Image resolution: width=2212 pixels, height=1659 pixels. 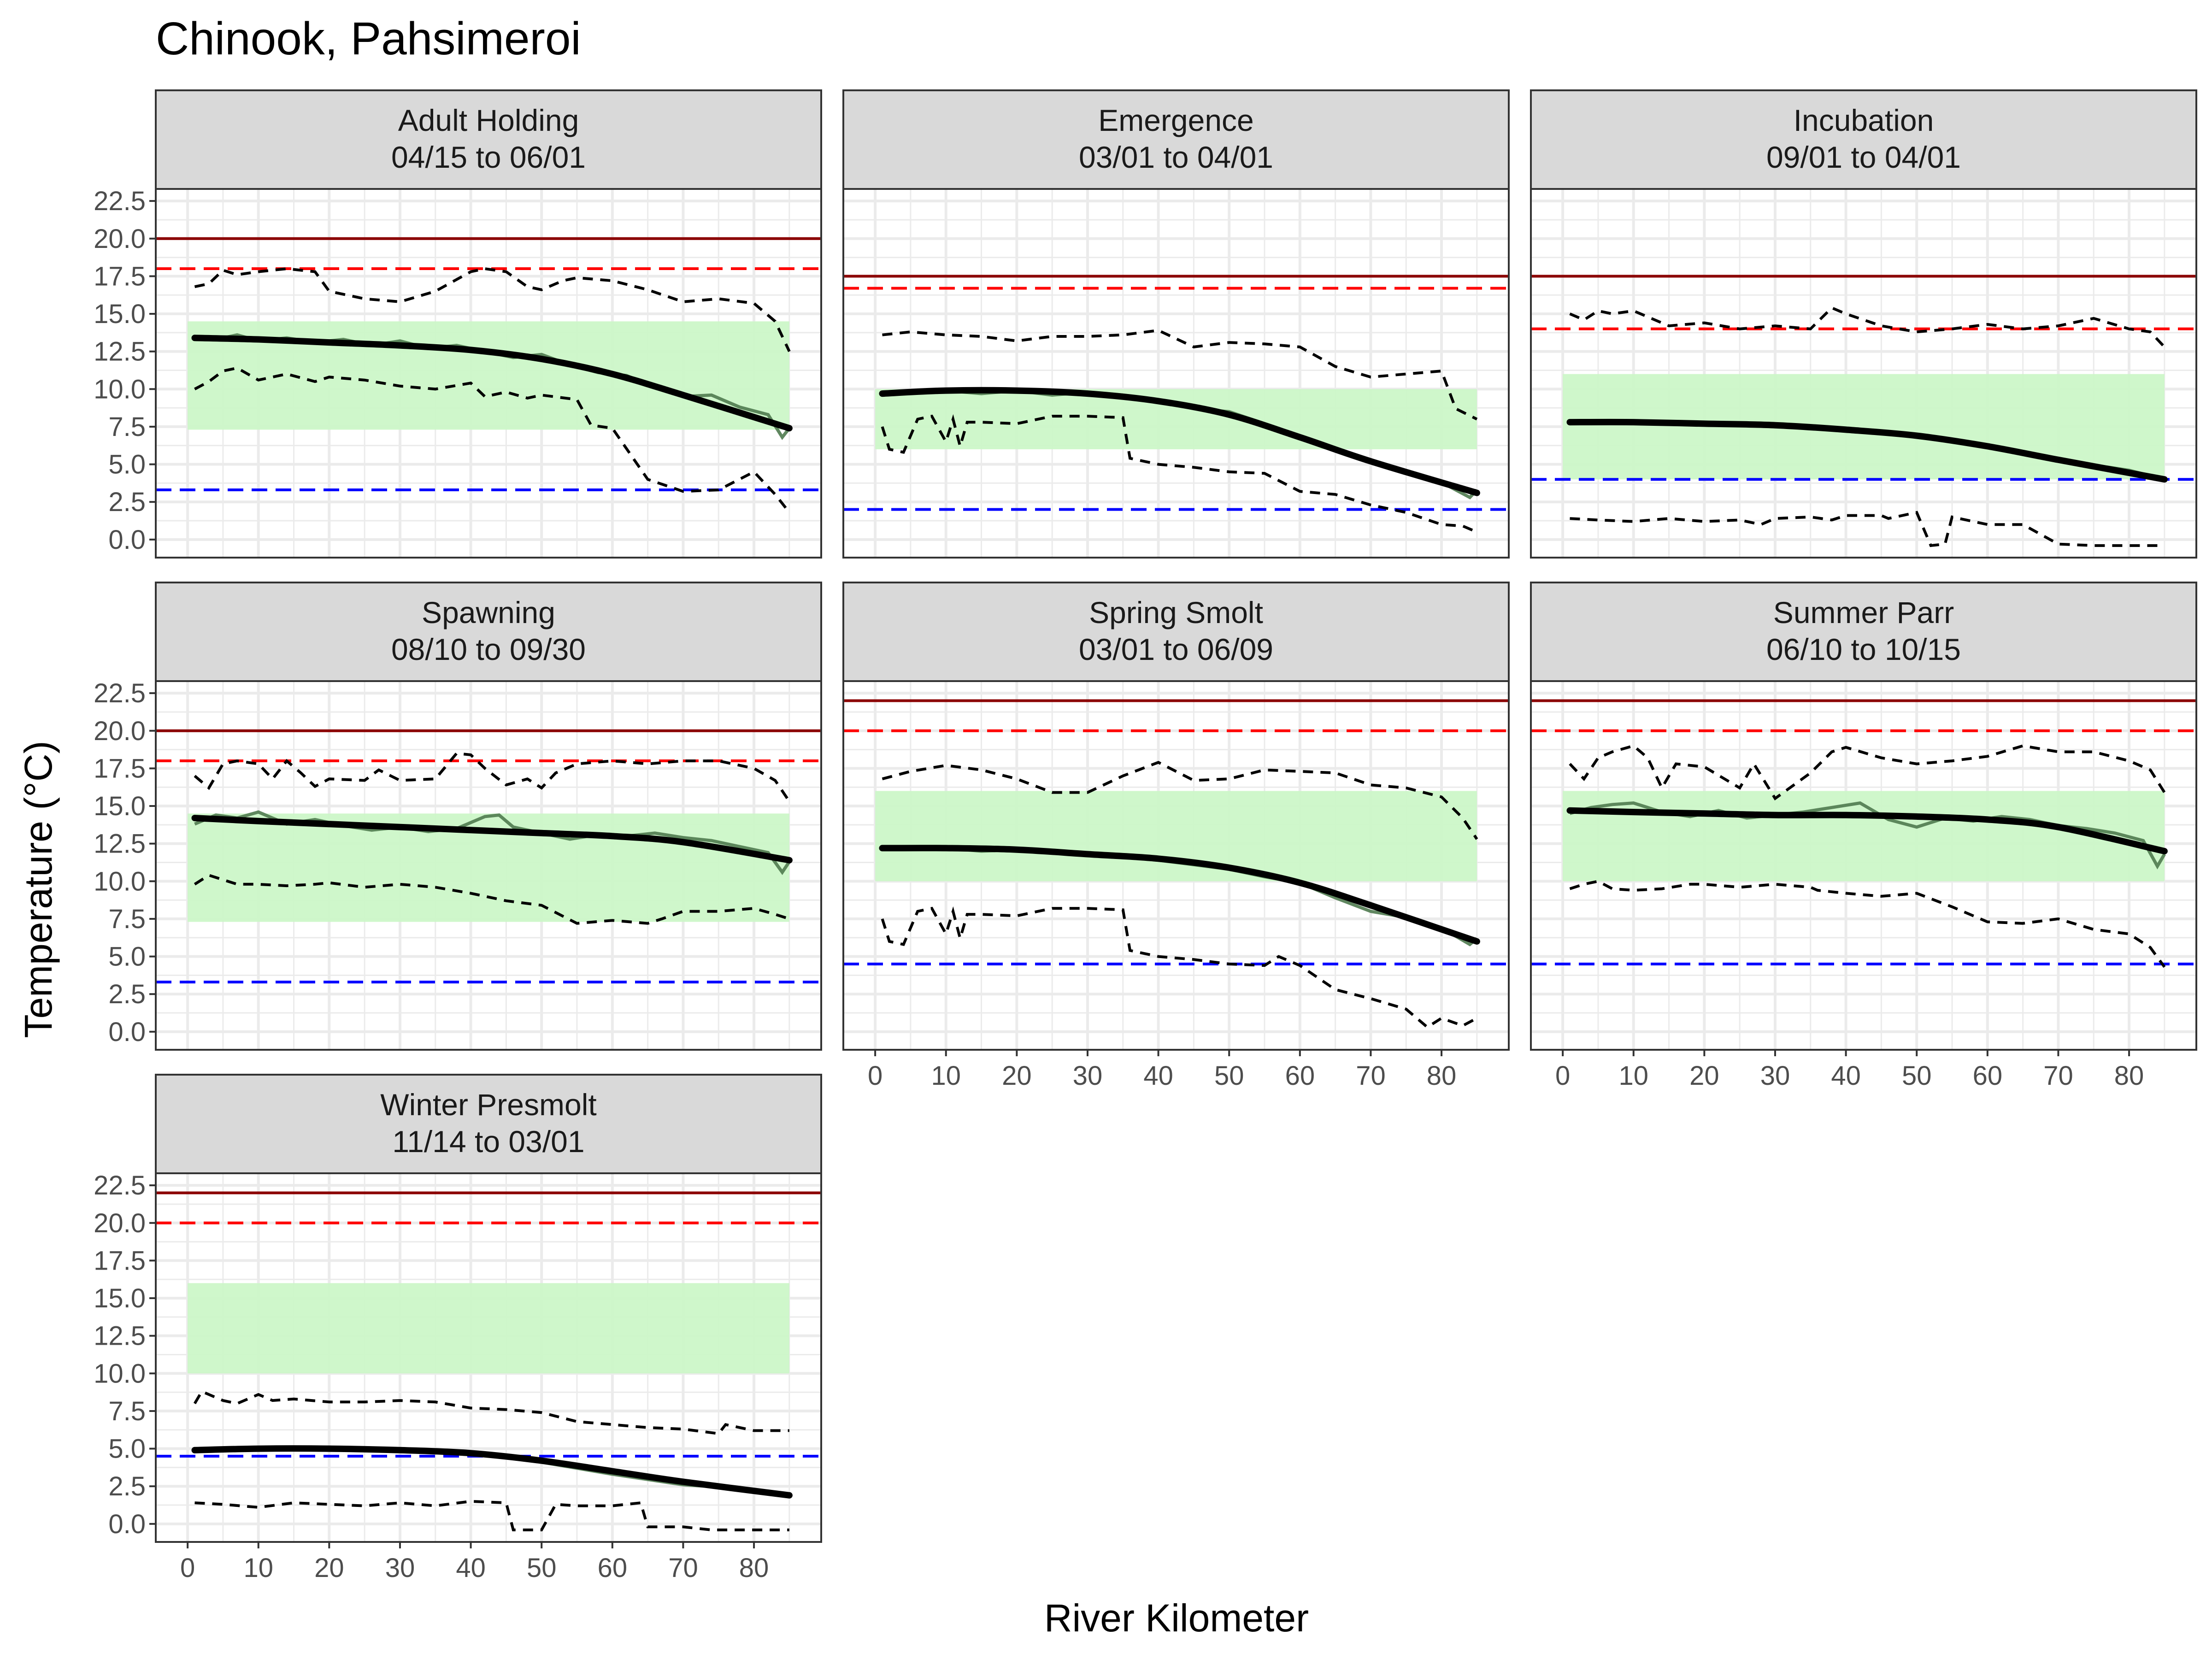 What do you see at coordinates (1864, 120) in the screenshot?
I see `strip-stage-label: Incubation` at bounding box center [1864, 120].